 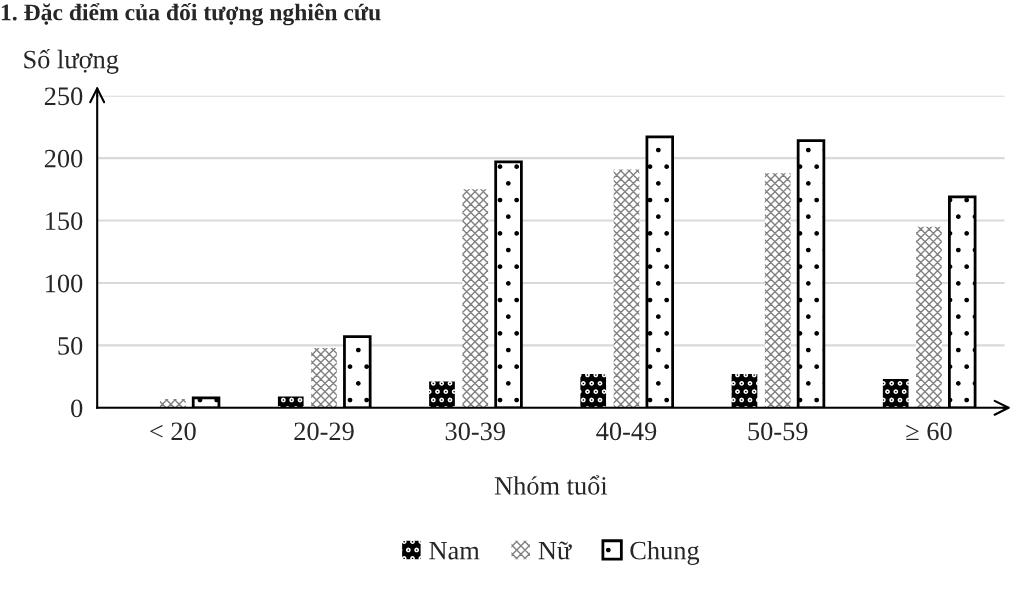 What do you see at coordinates (70, 345) in the screenshot?
I see `y-tick-label: 50` at bounding box center [70, 345].